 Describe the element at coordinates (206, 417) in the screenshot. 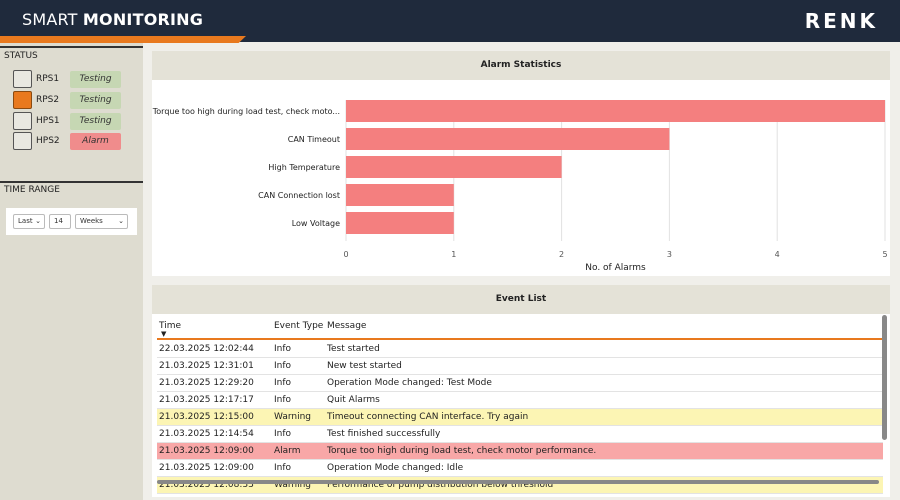

I see `cell-time: 21.03.2025 12:15:00` at that location.